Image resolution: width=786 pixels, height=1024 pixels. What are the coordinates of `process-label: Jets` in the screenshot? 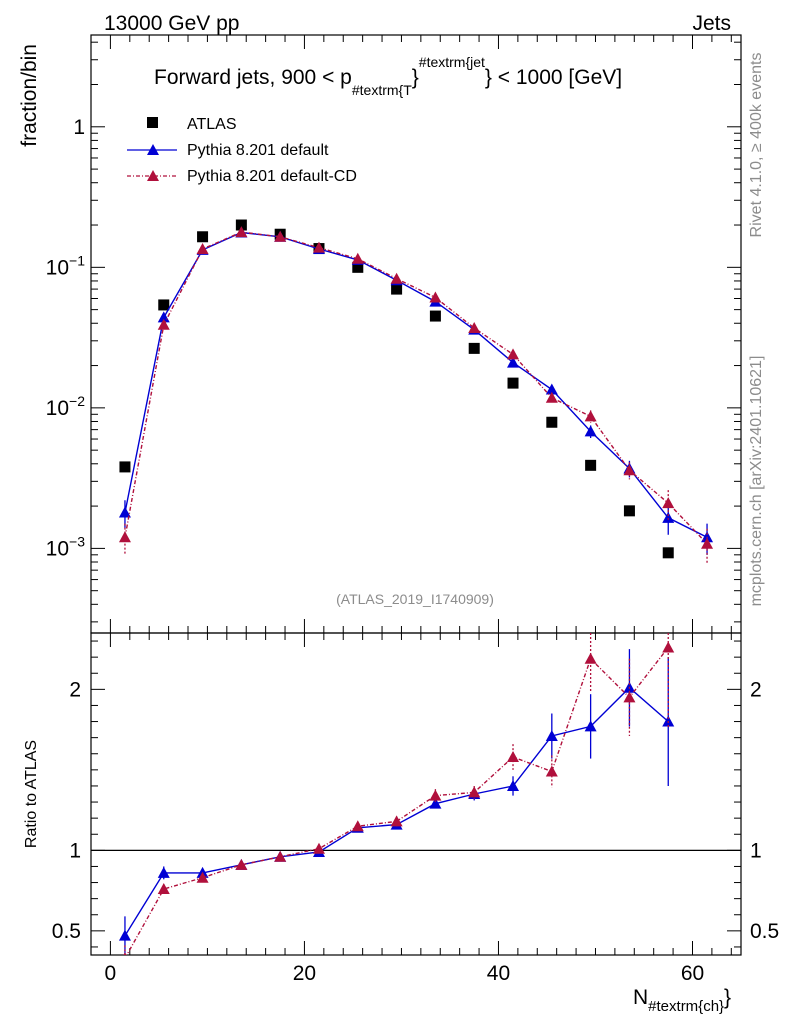 It's located at (711, 23).